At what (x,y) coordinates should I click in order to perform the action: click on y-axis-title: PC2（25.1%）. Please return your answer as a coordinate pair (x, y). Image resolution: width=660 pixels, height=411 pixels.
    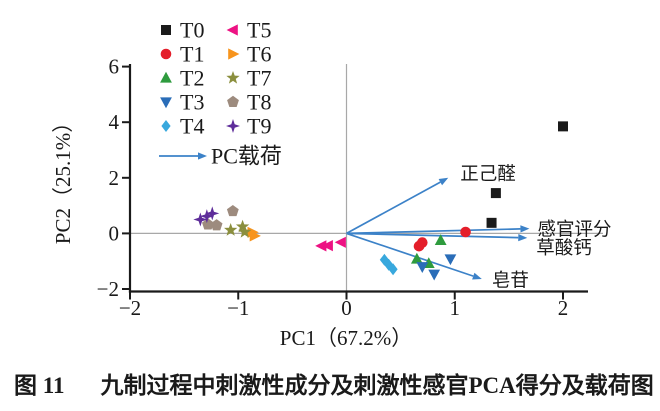
    Looking at the image, I should click on (63, 178).